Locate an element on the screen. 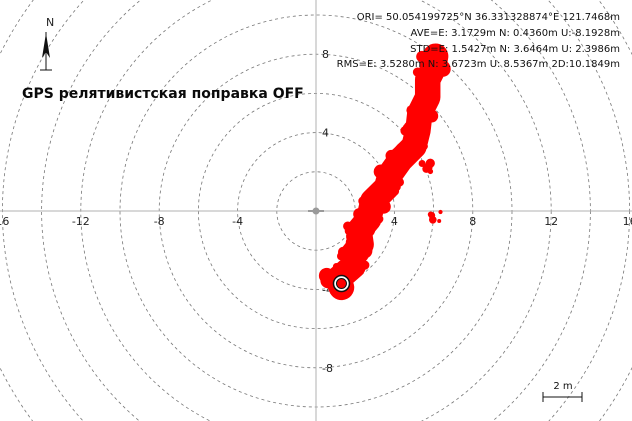 This screenshot has height=421, width=632. info-std: STD=E: 1.5427m N: 3.6464m U: 2.3986m is located at coordinates (515, 49).